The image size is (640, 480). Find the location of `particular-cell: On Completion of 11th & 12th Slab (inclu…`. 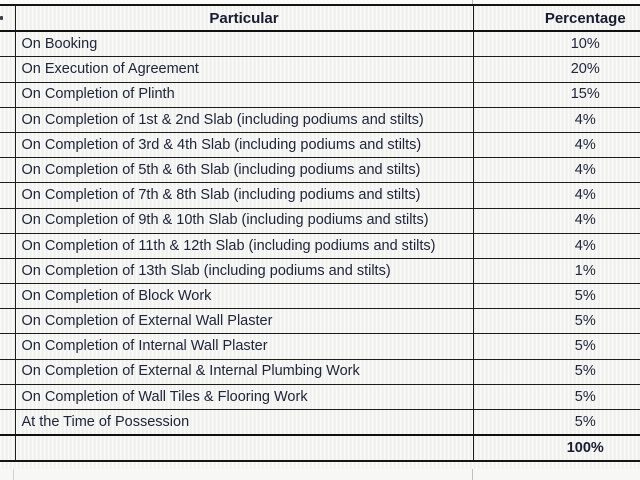

particular-cell: On Completion of 11th & 12th Slab (inclu… is located at coordinates (244, 245).